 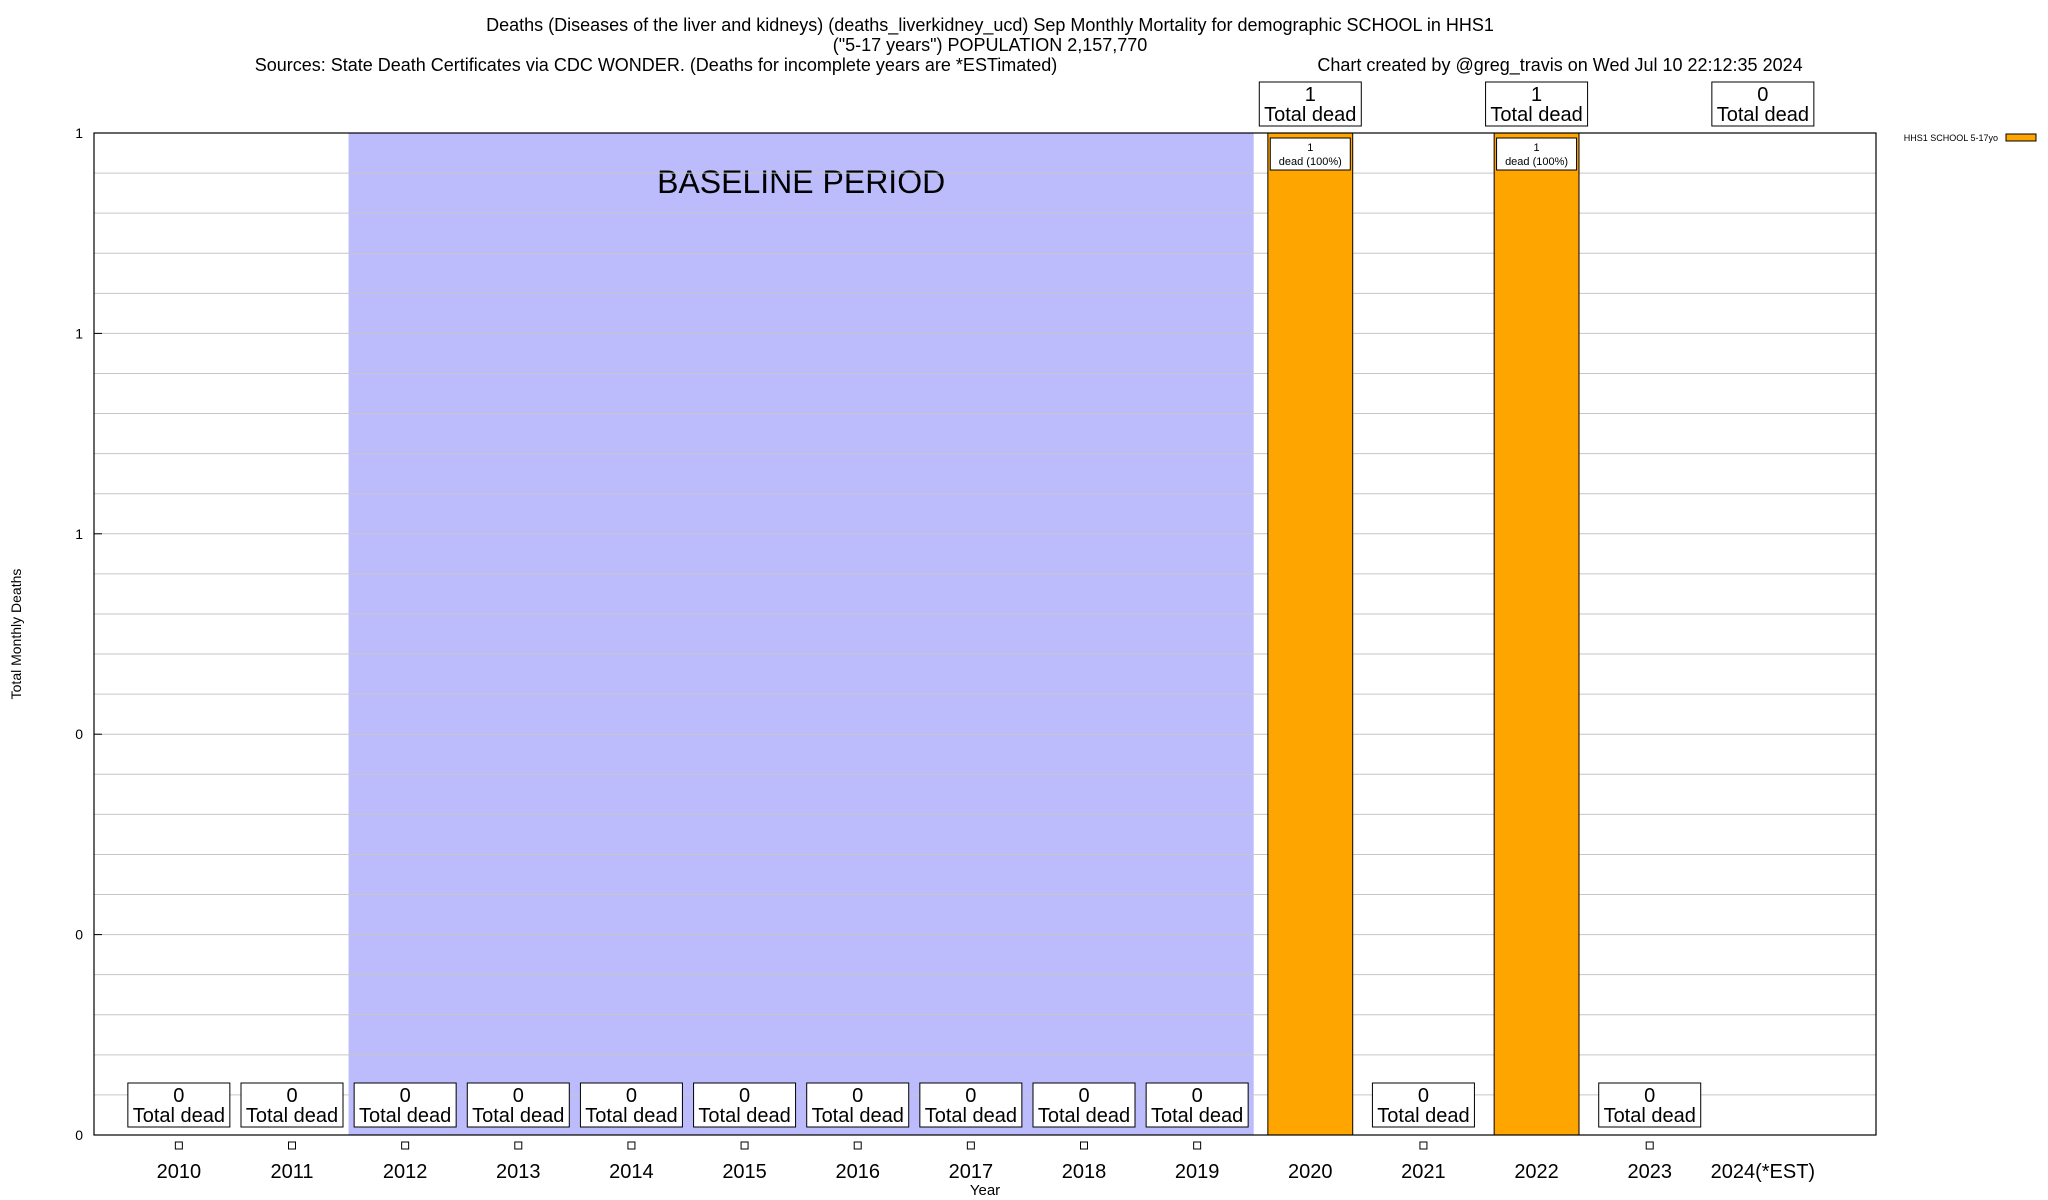 I want to click on x-tick-label: 2015, so click(x=744, y=1172).